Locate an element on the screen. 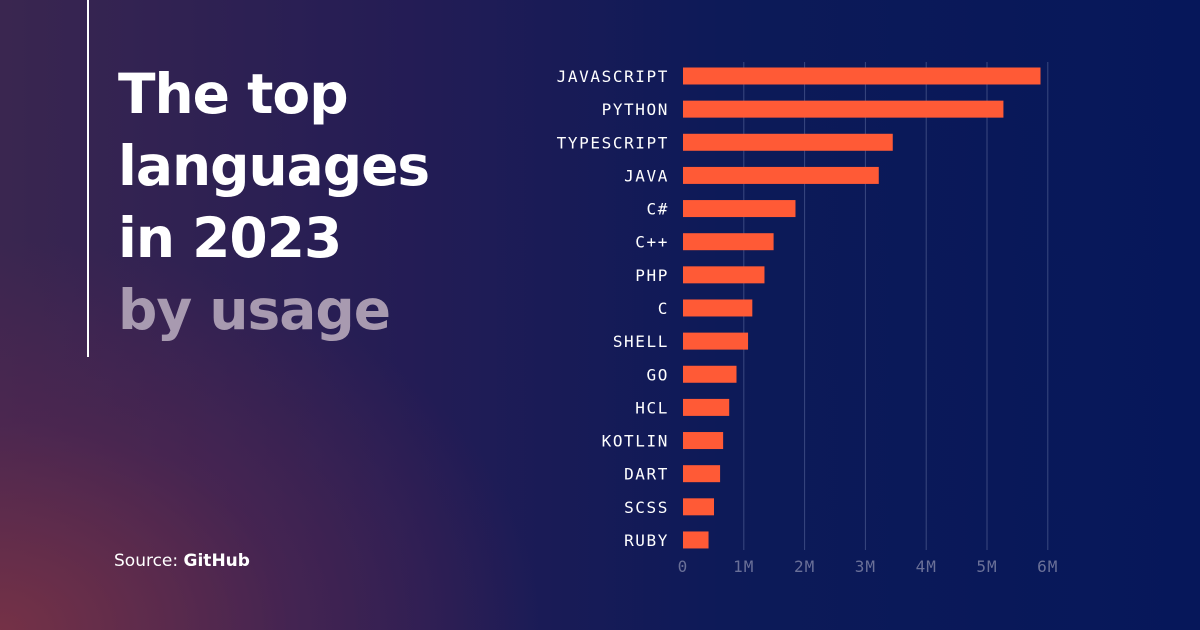 The height and width of the screenshot is (630, 1200). source-name: GitHub is located at coordinates (216, 561).